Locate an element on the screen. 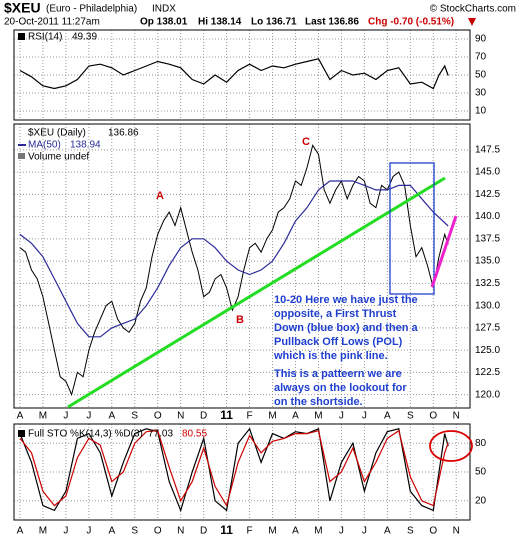 The width and height of the screenshot is (520, 540). symbol-name: (Euro - Philadelphia) is located at coordinates (91, 9).